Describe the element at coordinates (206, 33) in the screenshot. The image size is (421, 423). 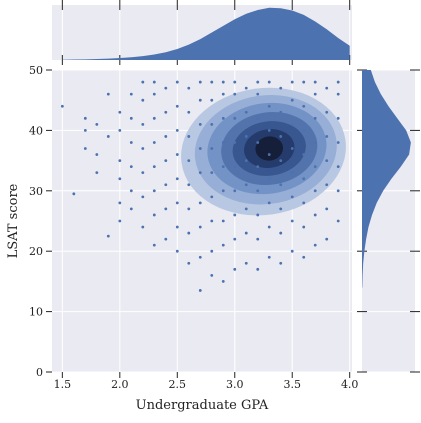
I see `top-density` at that location.